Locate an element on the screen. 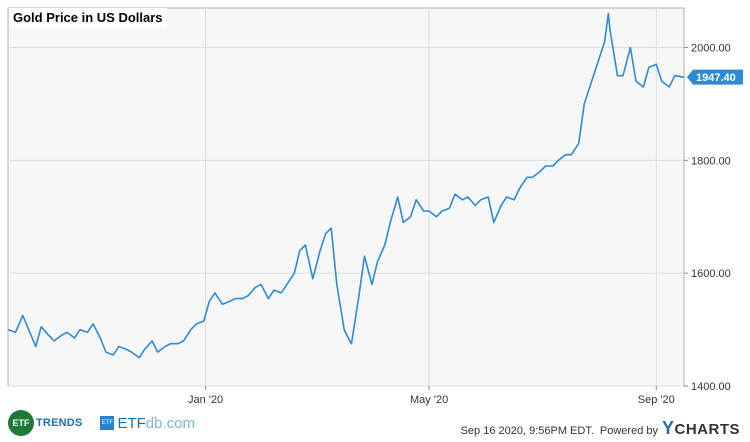 The image size is (750, 442). etf-trends-wordmark: TRENDS is located at coordinates (59, 423).